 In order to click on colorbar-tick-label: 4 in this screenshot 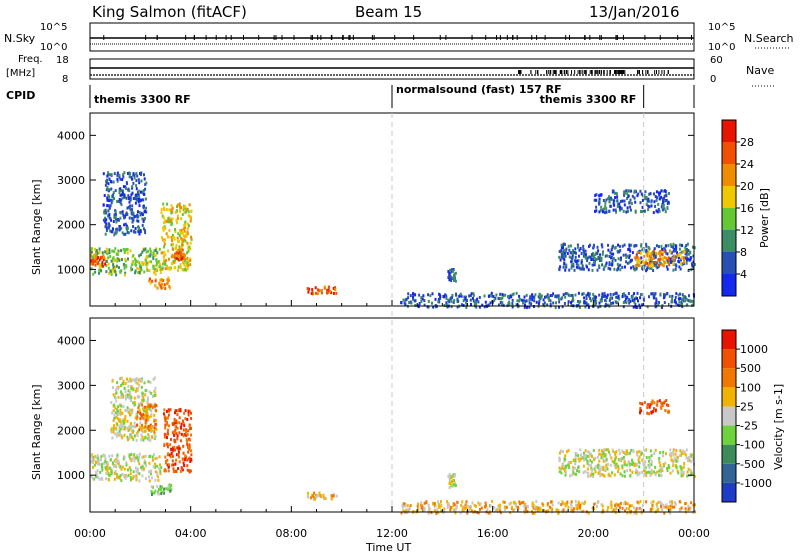, I will do `click(743, 274)`.